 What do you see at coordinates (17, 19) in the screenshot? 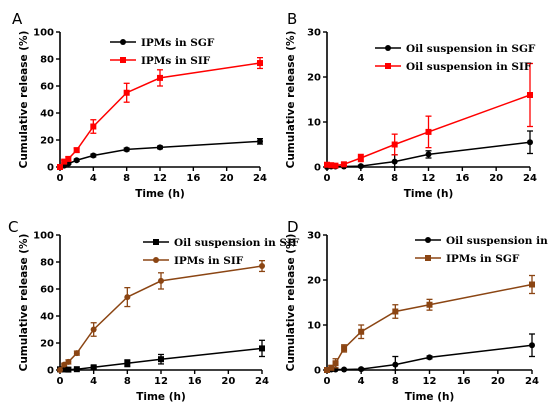
I see `panel-label: A` at bounding box center [17, 19].